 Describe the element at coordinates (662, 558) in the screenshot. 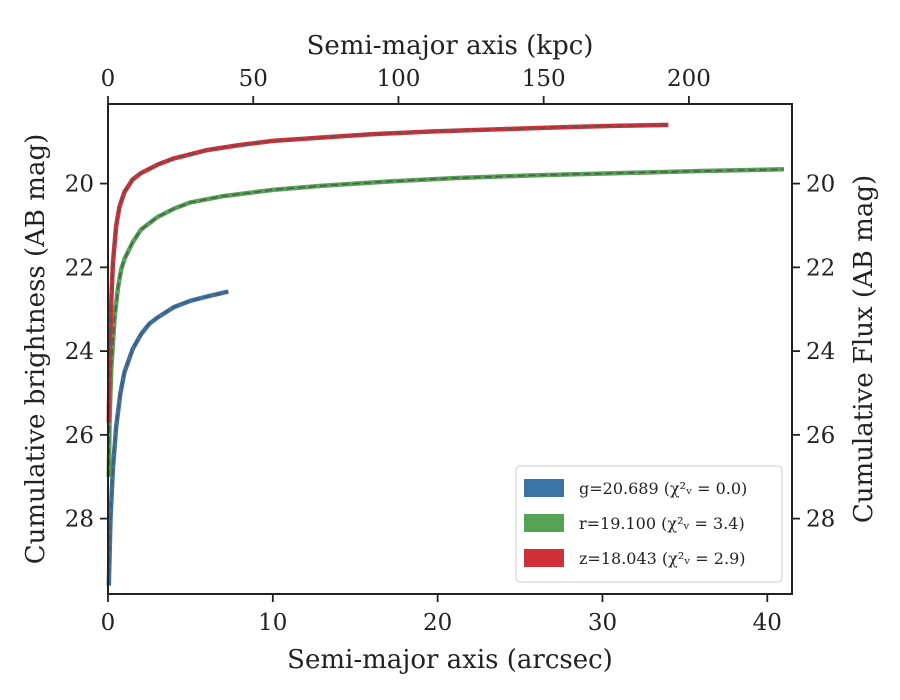

I see `legend-label-2: z=18.043 (χ²ᵥ = 2.9)` at that location.